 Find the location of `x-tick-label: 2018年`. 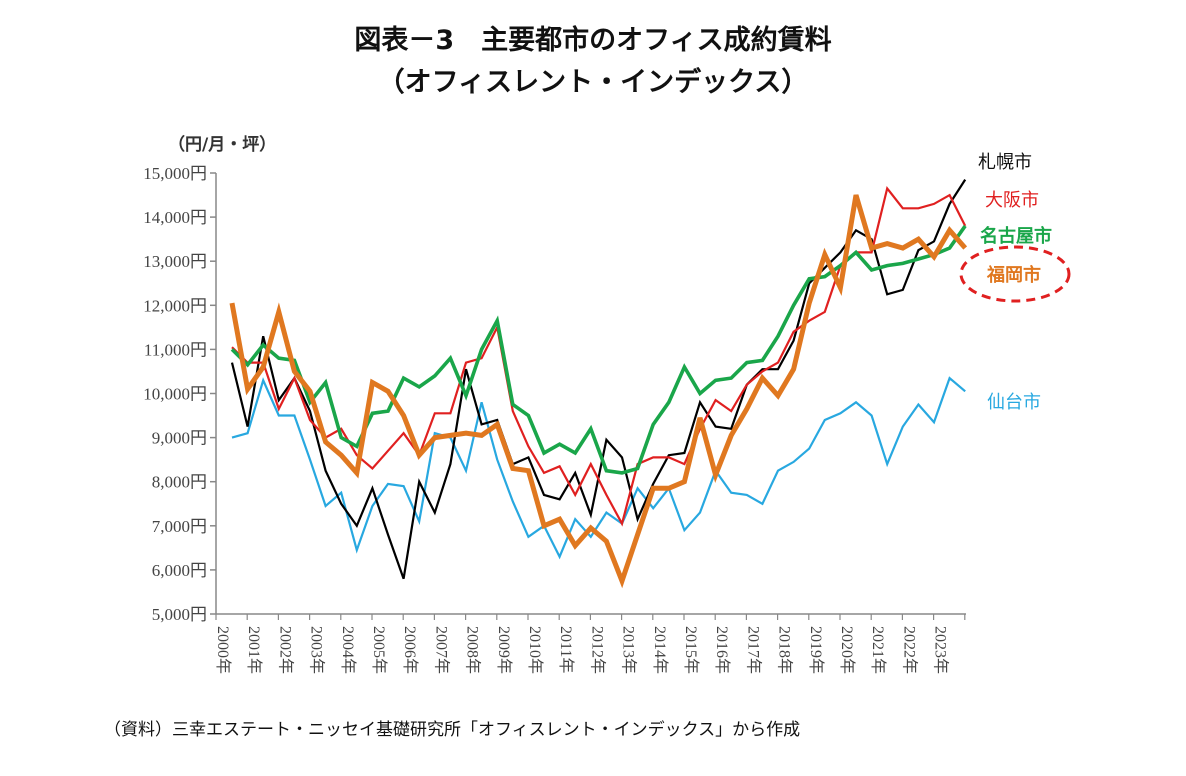

x-tick-label: 2018年 is located at coordinates (785, 650).